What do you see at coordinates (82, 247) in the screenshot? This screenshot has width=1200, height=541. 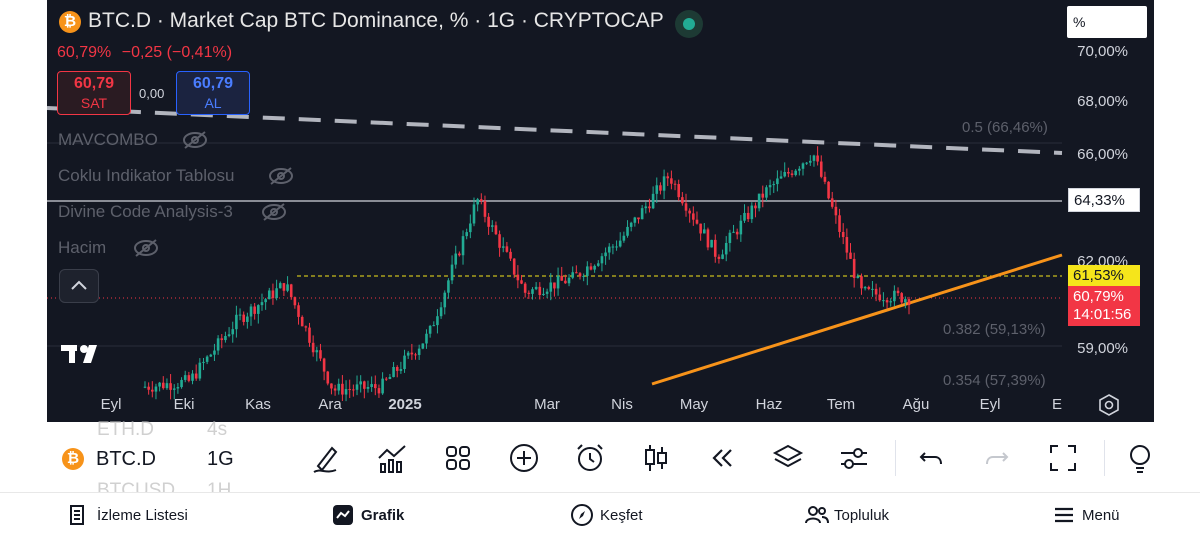 I see `indicator-hacim: Hacim` at bounding box center [82, 247].